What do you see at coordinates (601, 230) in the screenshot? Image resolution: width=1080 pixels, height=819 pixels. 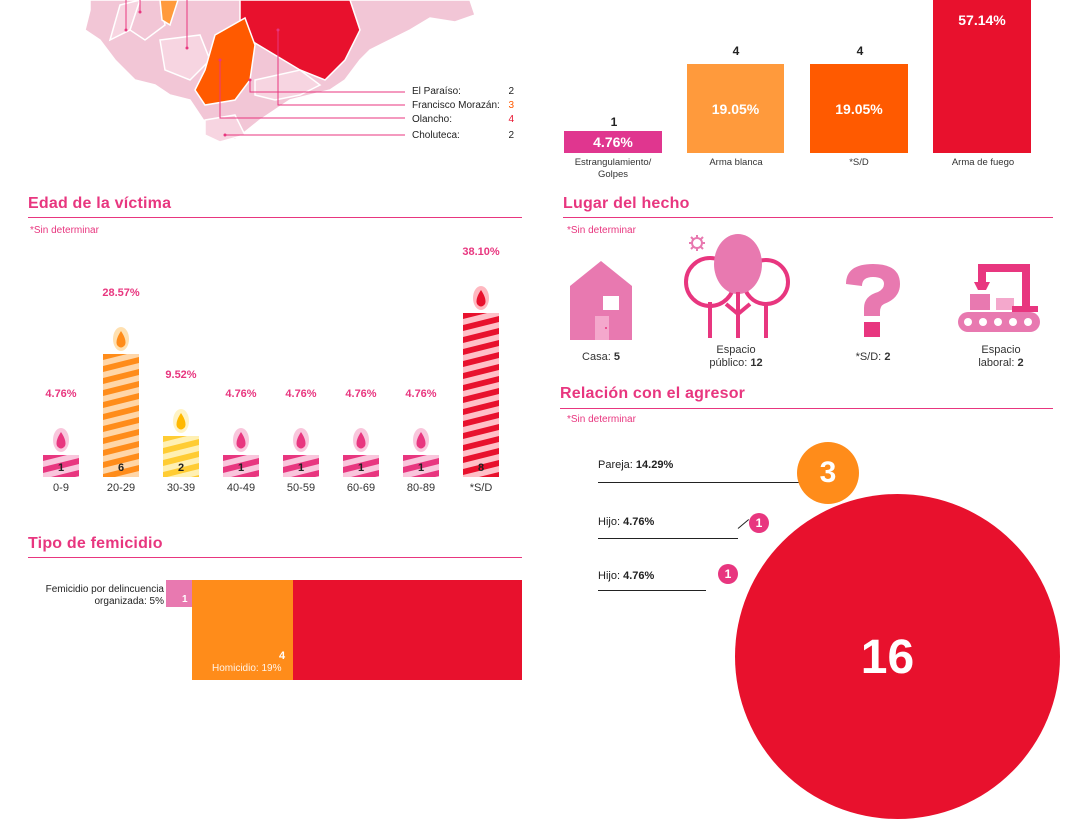 I see `place-note: *Sin determinar` at bounding box center [601, 230].